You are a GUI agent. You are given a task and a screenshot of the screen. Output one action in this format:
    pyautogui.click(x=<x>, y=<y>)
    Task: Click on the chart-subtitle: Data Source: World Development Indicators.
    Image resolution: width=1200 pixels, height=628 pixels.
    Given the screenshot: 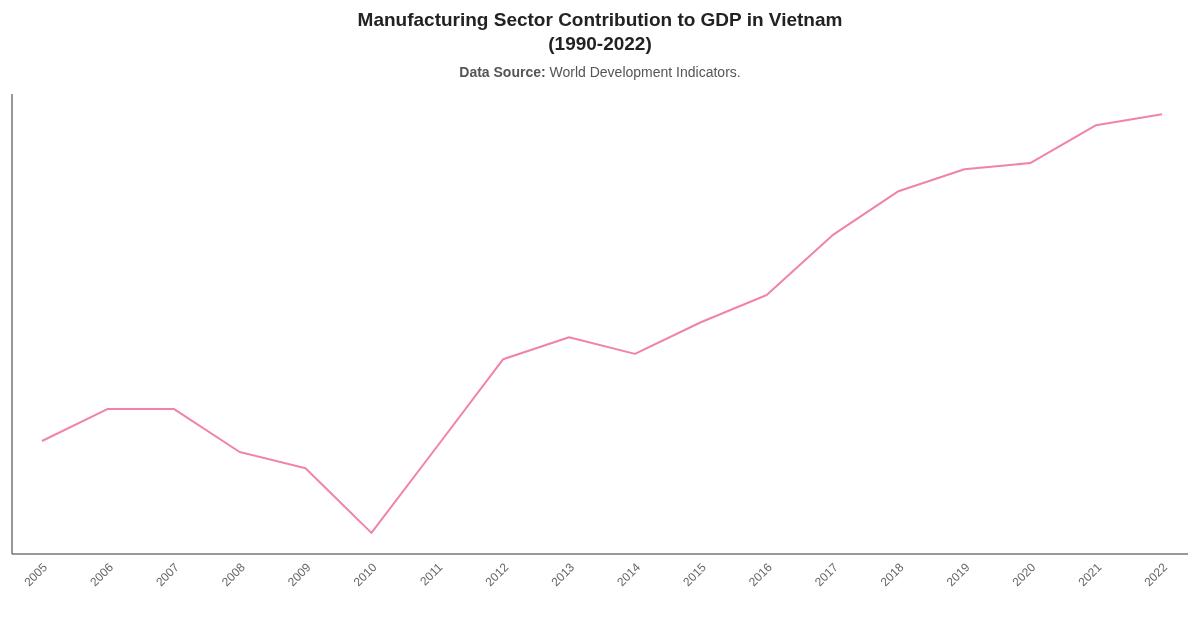 What is the action you would take?
    pyautogui.click(x=600, y=72)
    